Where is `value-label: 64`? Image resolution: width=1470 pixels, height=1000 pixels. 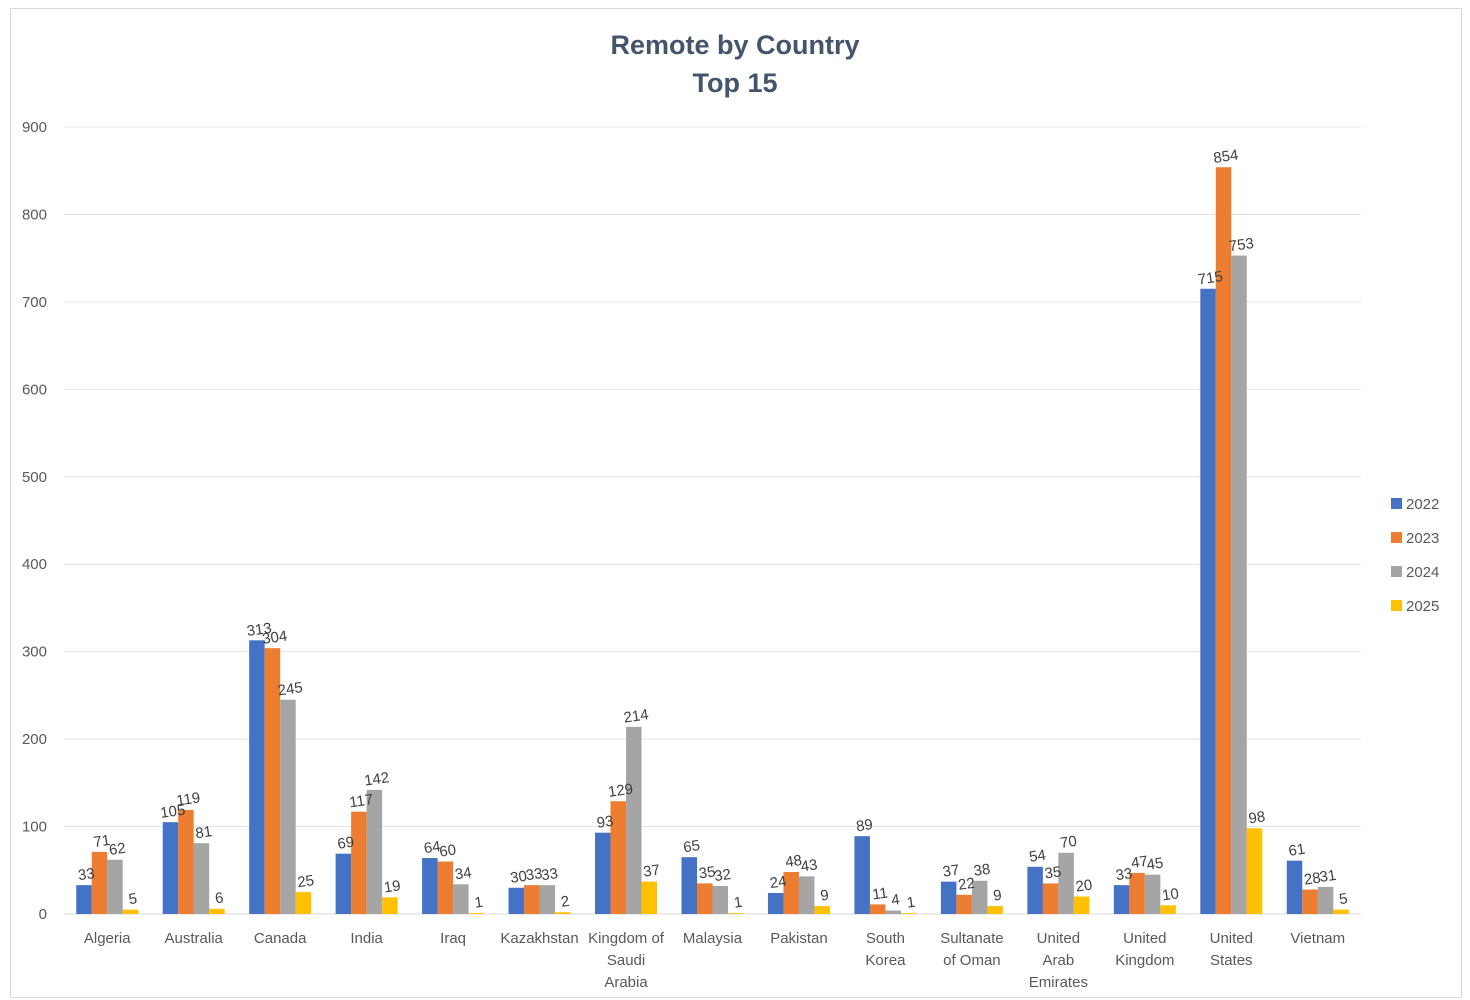
value-label: 64 is located at coordinates (432, 847).